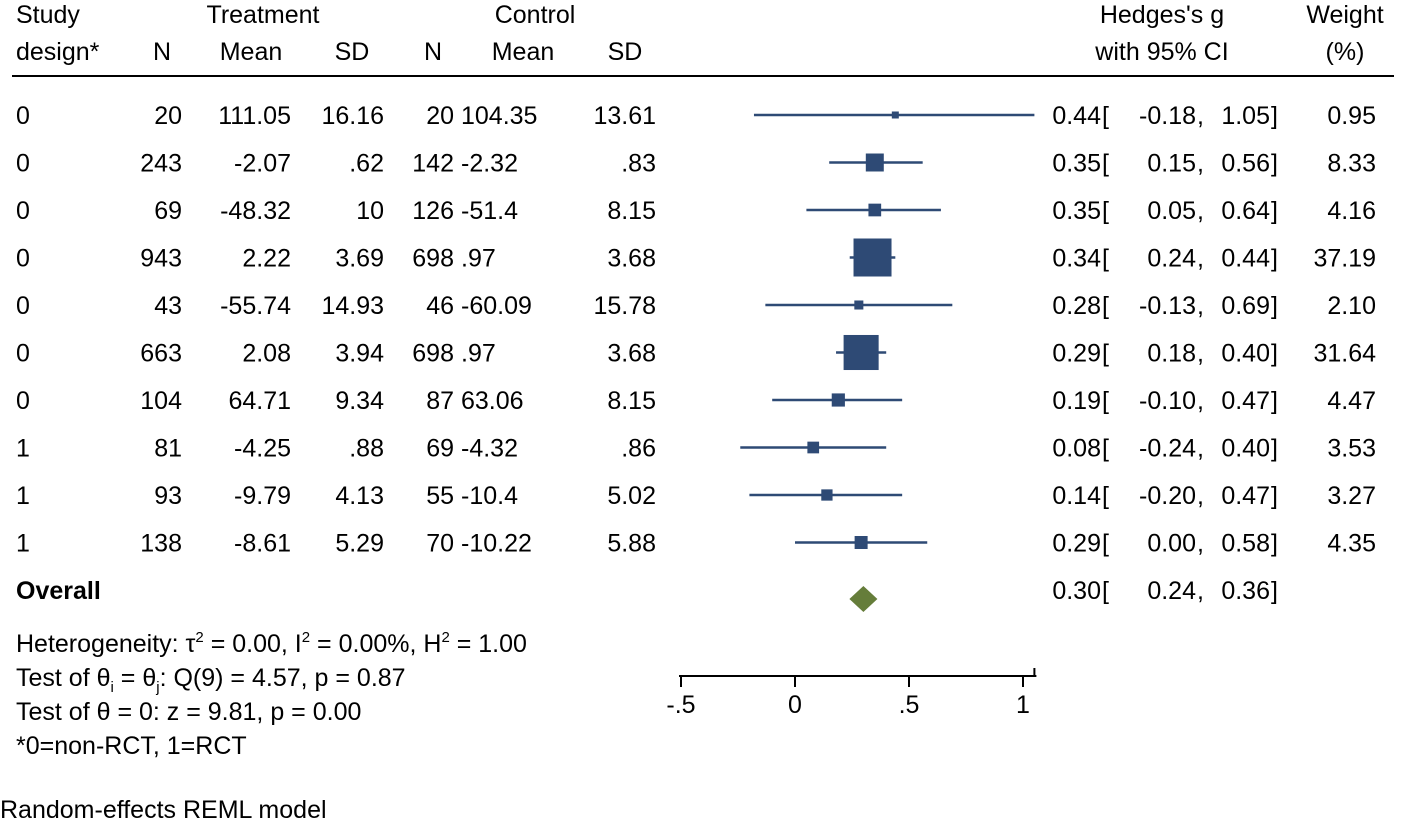 The width and height of the screenshot is (1405, 823). What do you see at coordinates (631, 354) in the screenshot?
I see `cell-c-sd: 3.68` at bounding box center [631, 354].